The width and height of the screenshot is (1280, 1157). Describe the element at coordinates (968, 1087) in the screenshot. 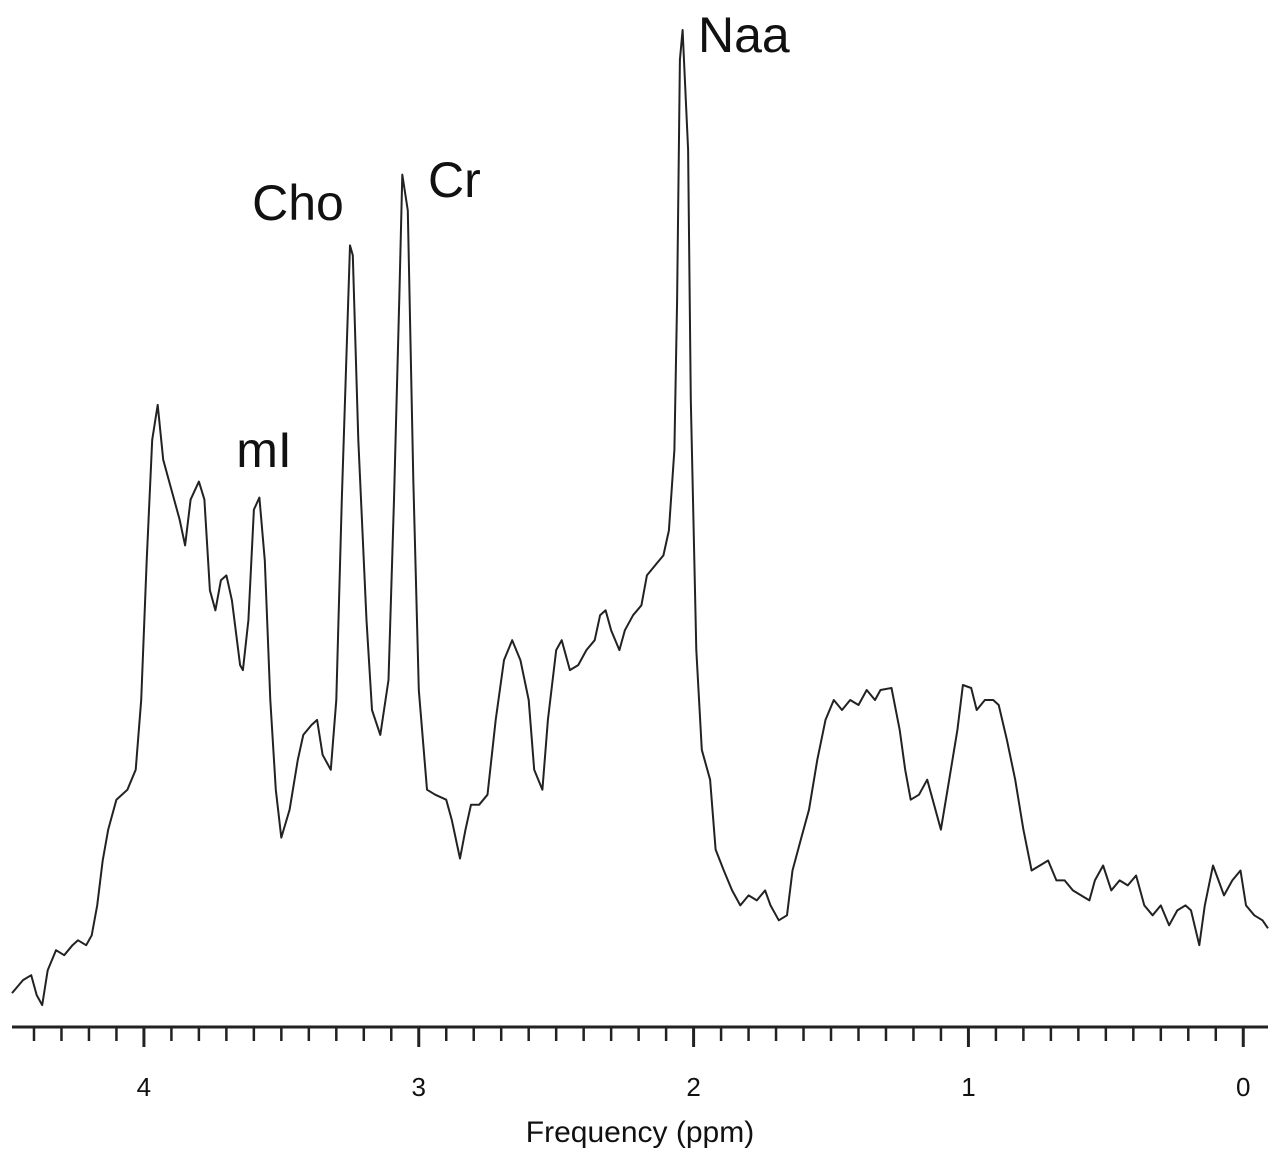

I see `x-tick-label: 1` at that location.